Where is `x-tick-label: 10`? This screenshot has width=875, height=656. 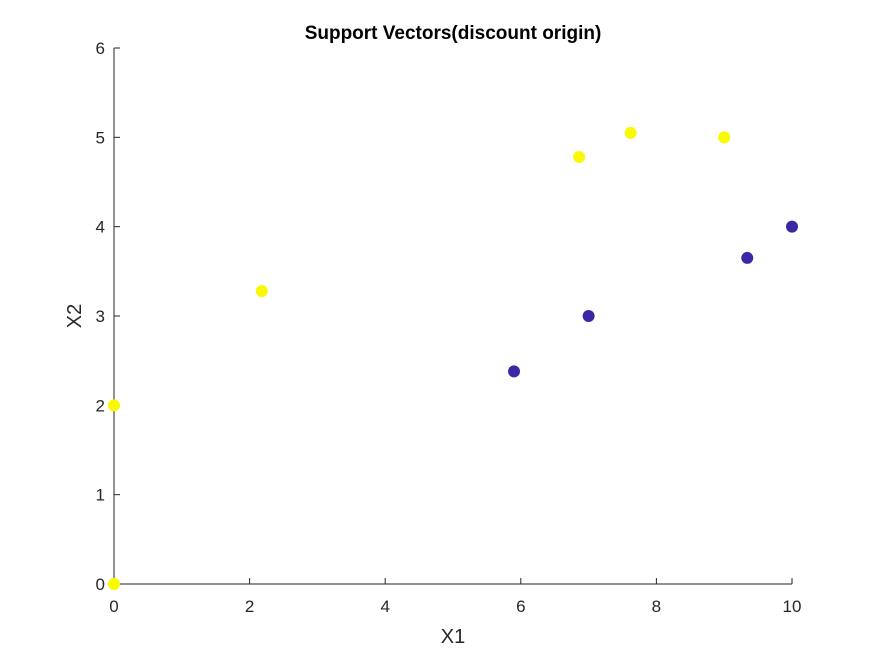
x-tick-label: 10 is located at coordinates (792, 606).